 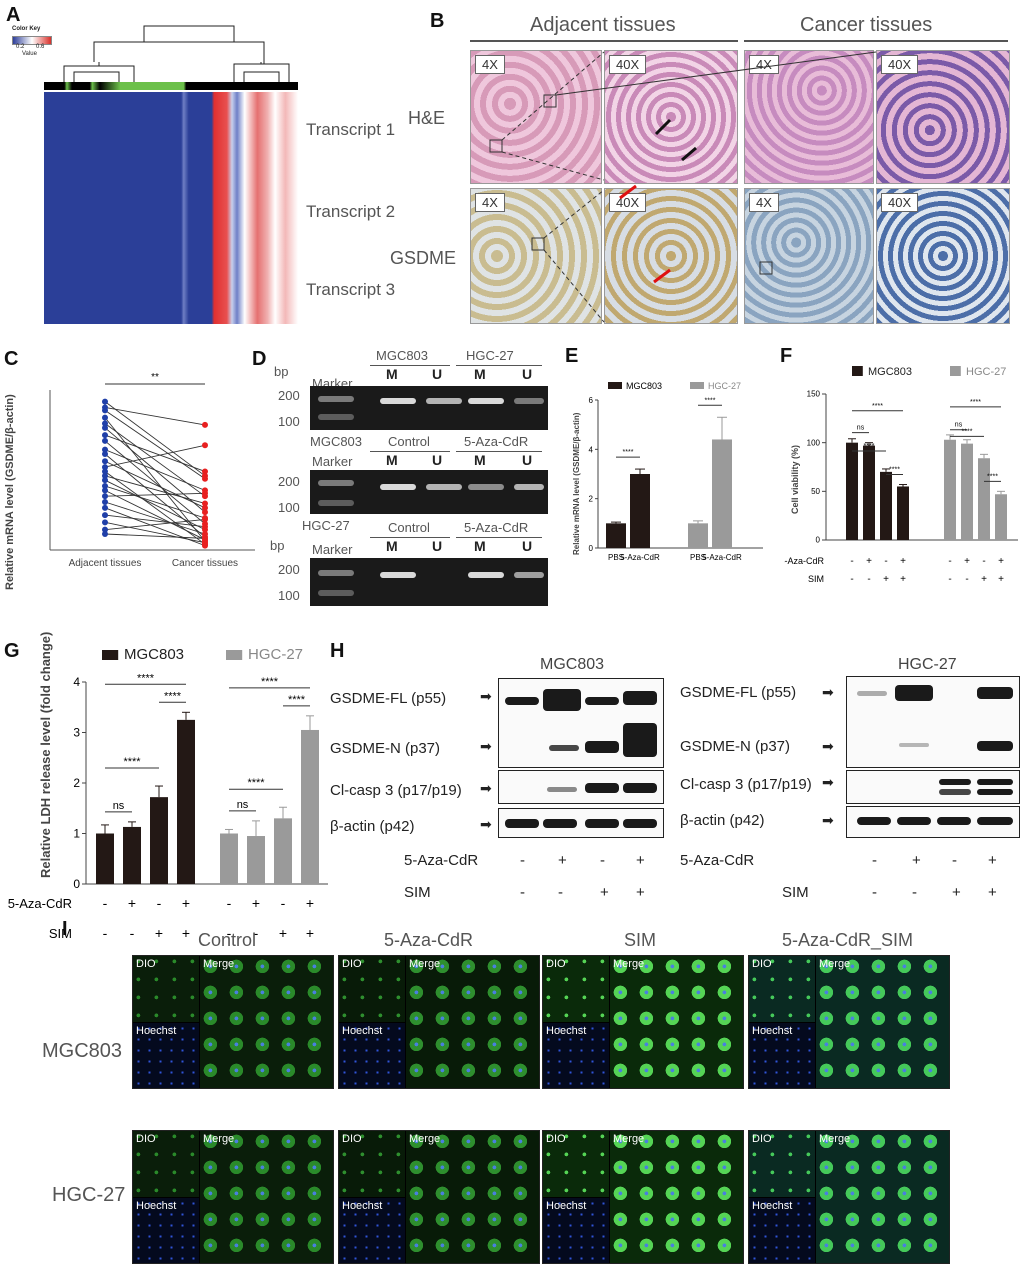 I want to click on wb-hgc-row-n: GSDME-N (p37), so click(x=735, y=746).